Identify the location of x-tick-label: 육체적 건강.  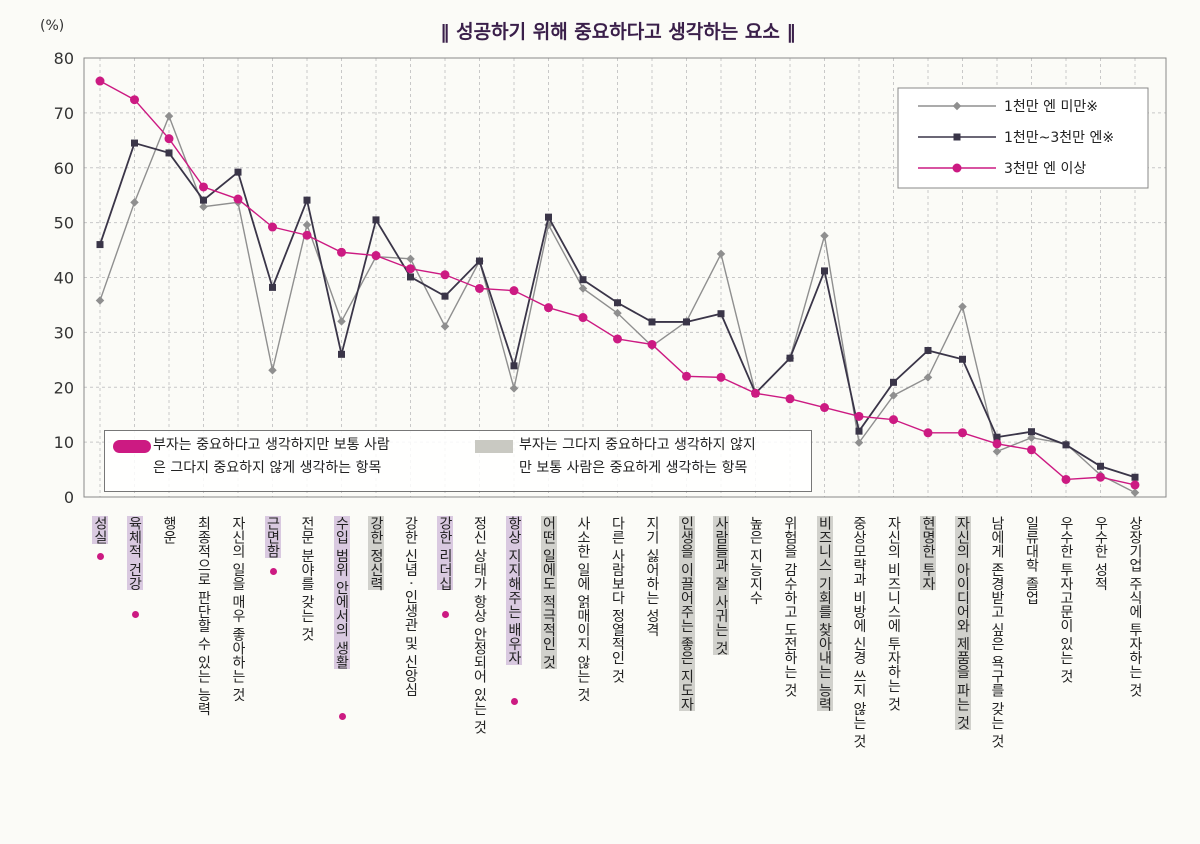
(134, 553).